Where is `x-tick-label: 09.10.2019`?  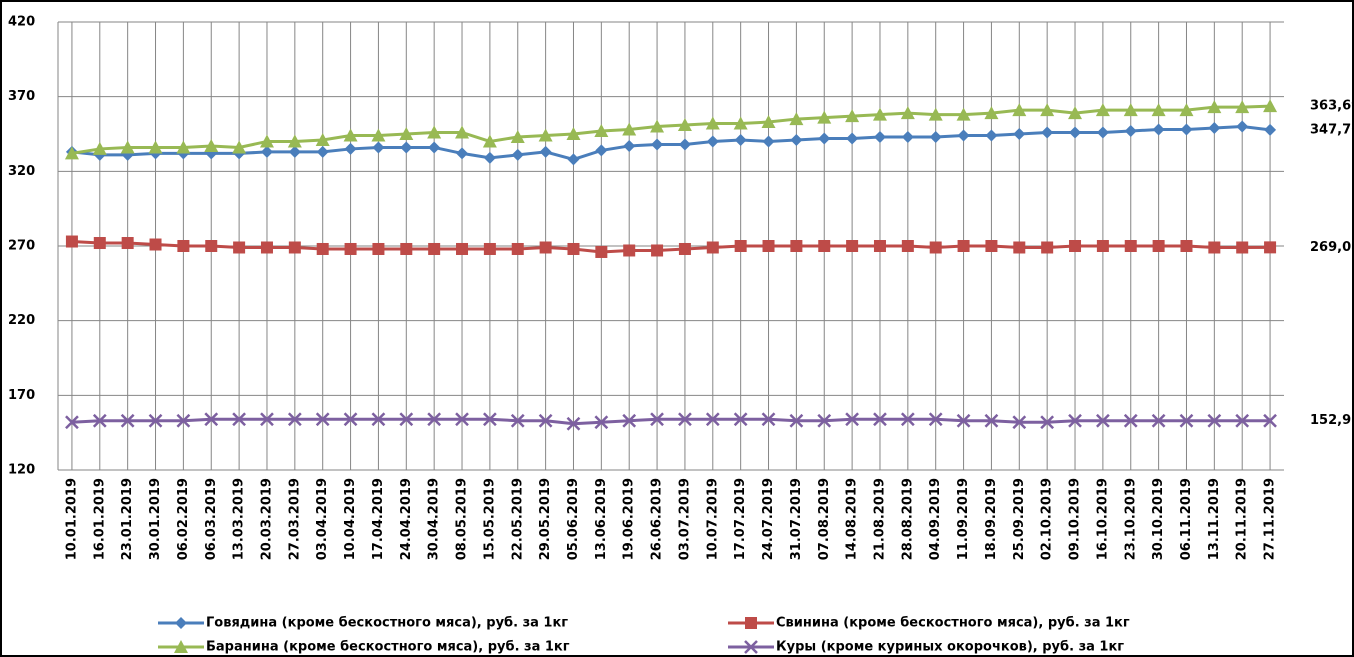 x-tick-label: 09.10.2019 is located at coordinates (1075, 519).